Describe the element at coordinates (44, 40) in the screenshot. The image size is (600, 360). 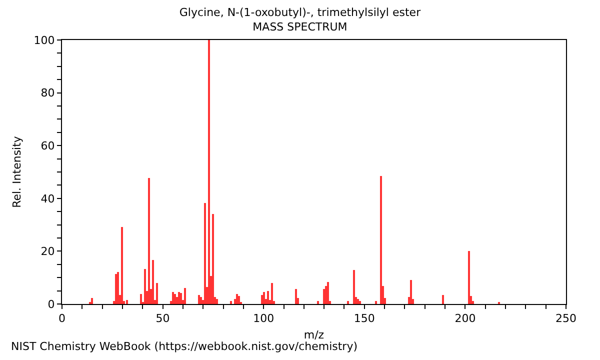
I see `y-tick-label: 100` at that location.